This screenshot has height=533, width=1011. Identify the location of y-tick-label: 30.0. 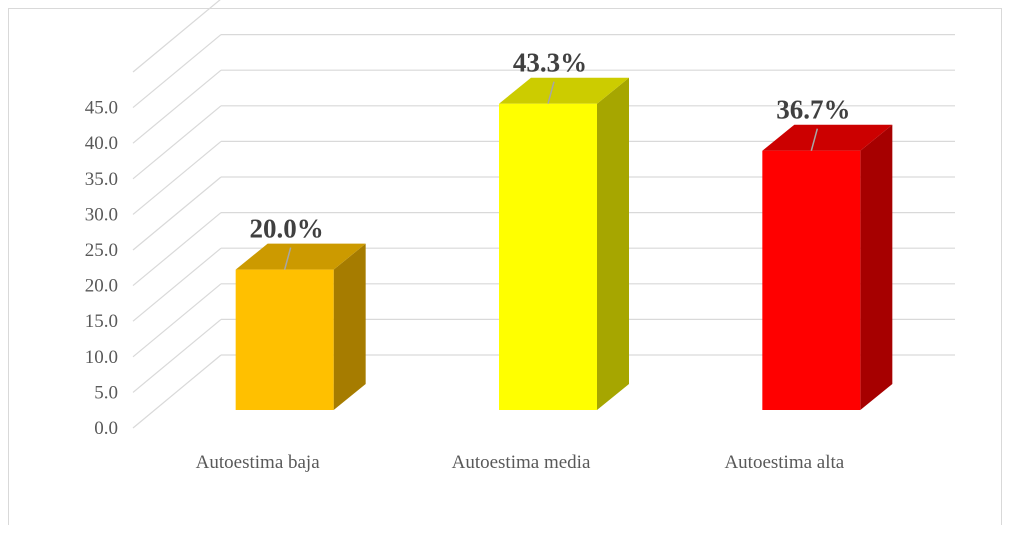
(101, 214).